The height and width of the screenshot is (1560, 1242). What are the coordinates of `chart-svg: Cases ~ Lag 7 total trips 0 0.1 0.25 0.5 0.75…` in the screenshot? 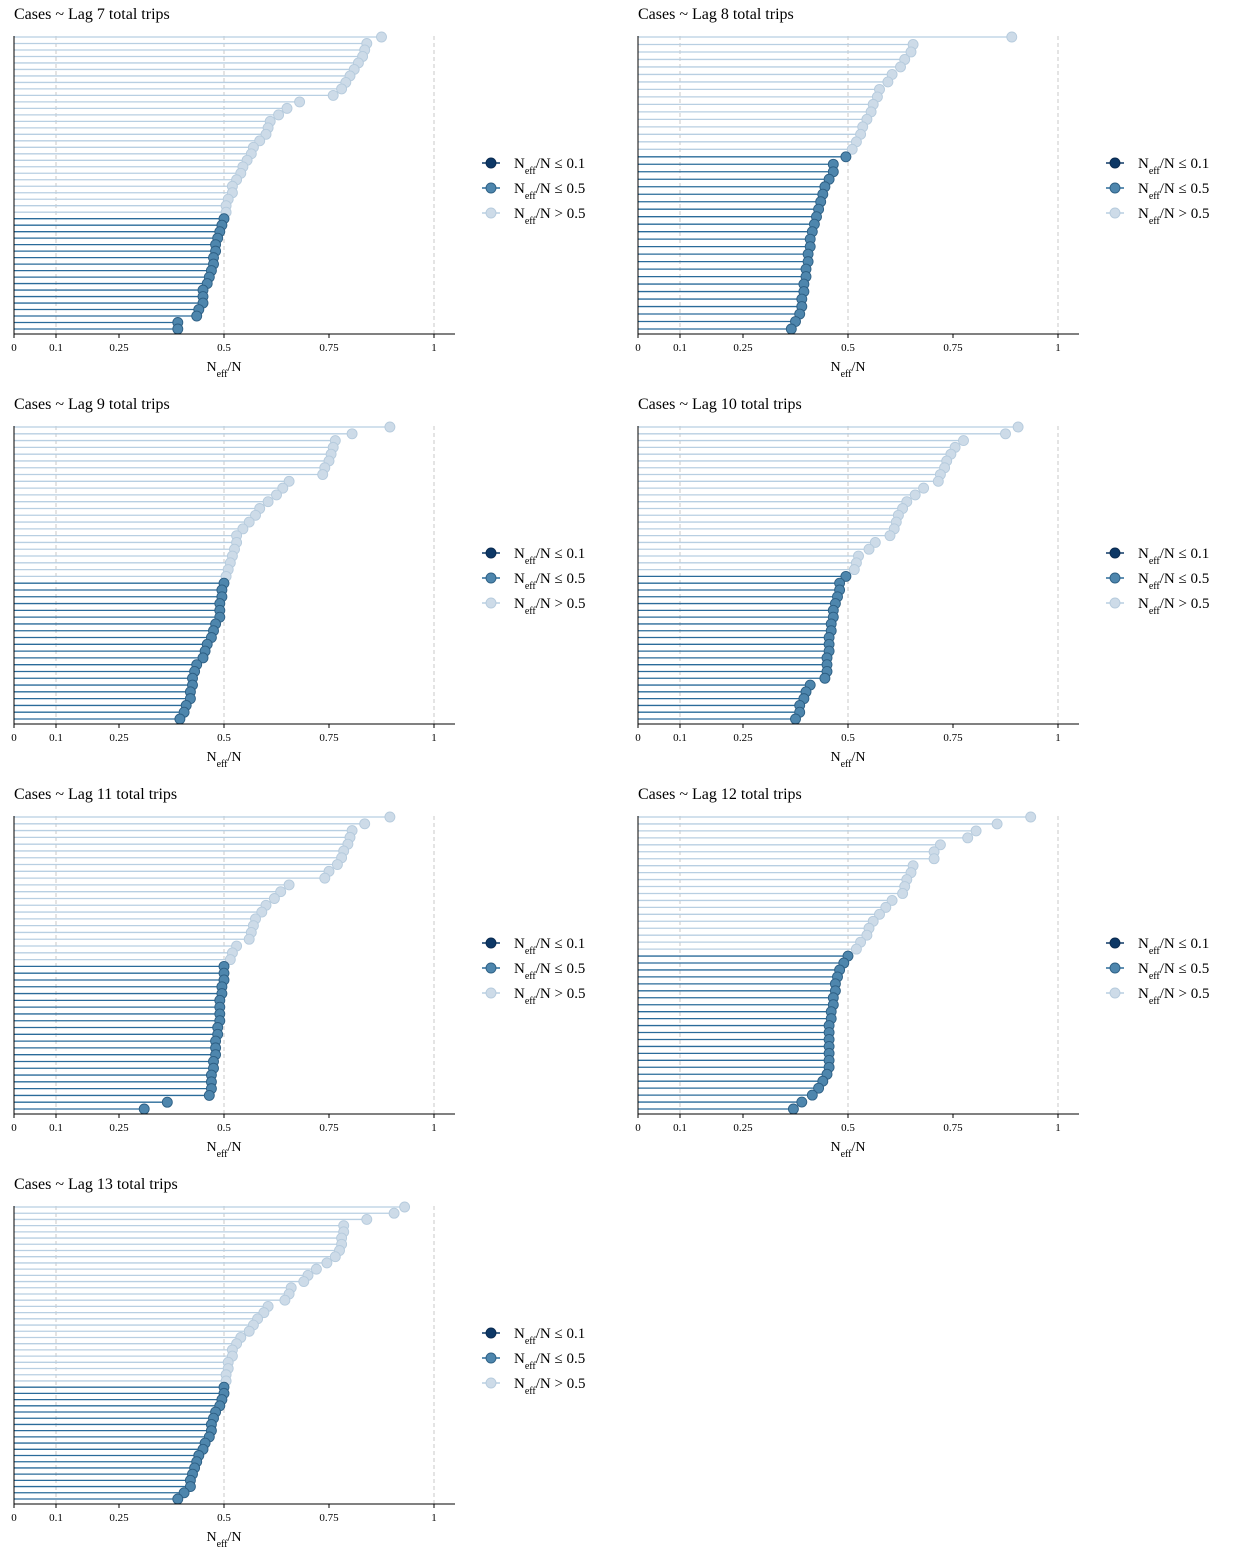 It's located at (298, 193).